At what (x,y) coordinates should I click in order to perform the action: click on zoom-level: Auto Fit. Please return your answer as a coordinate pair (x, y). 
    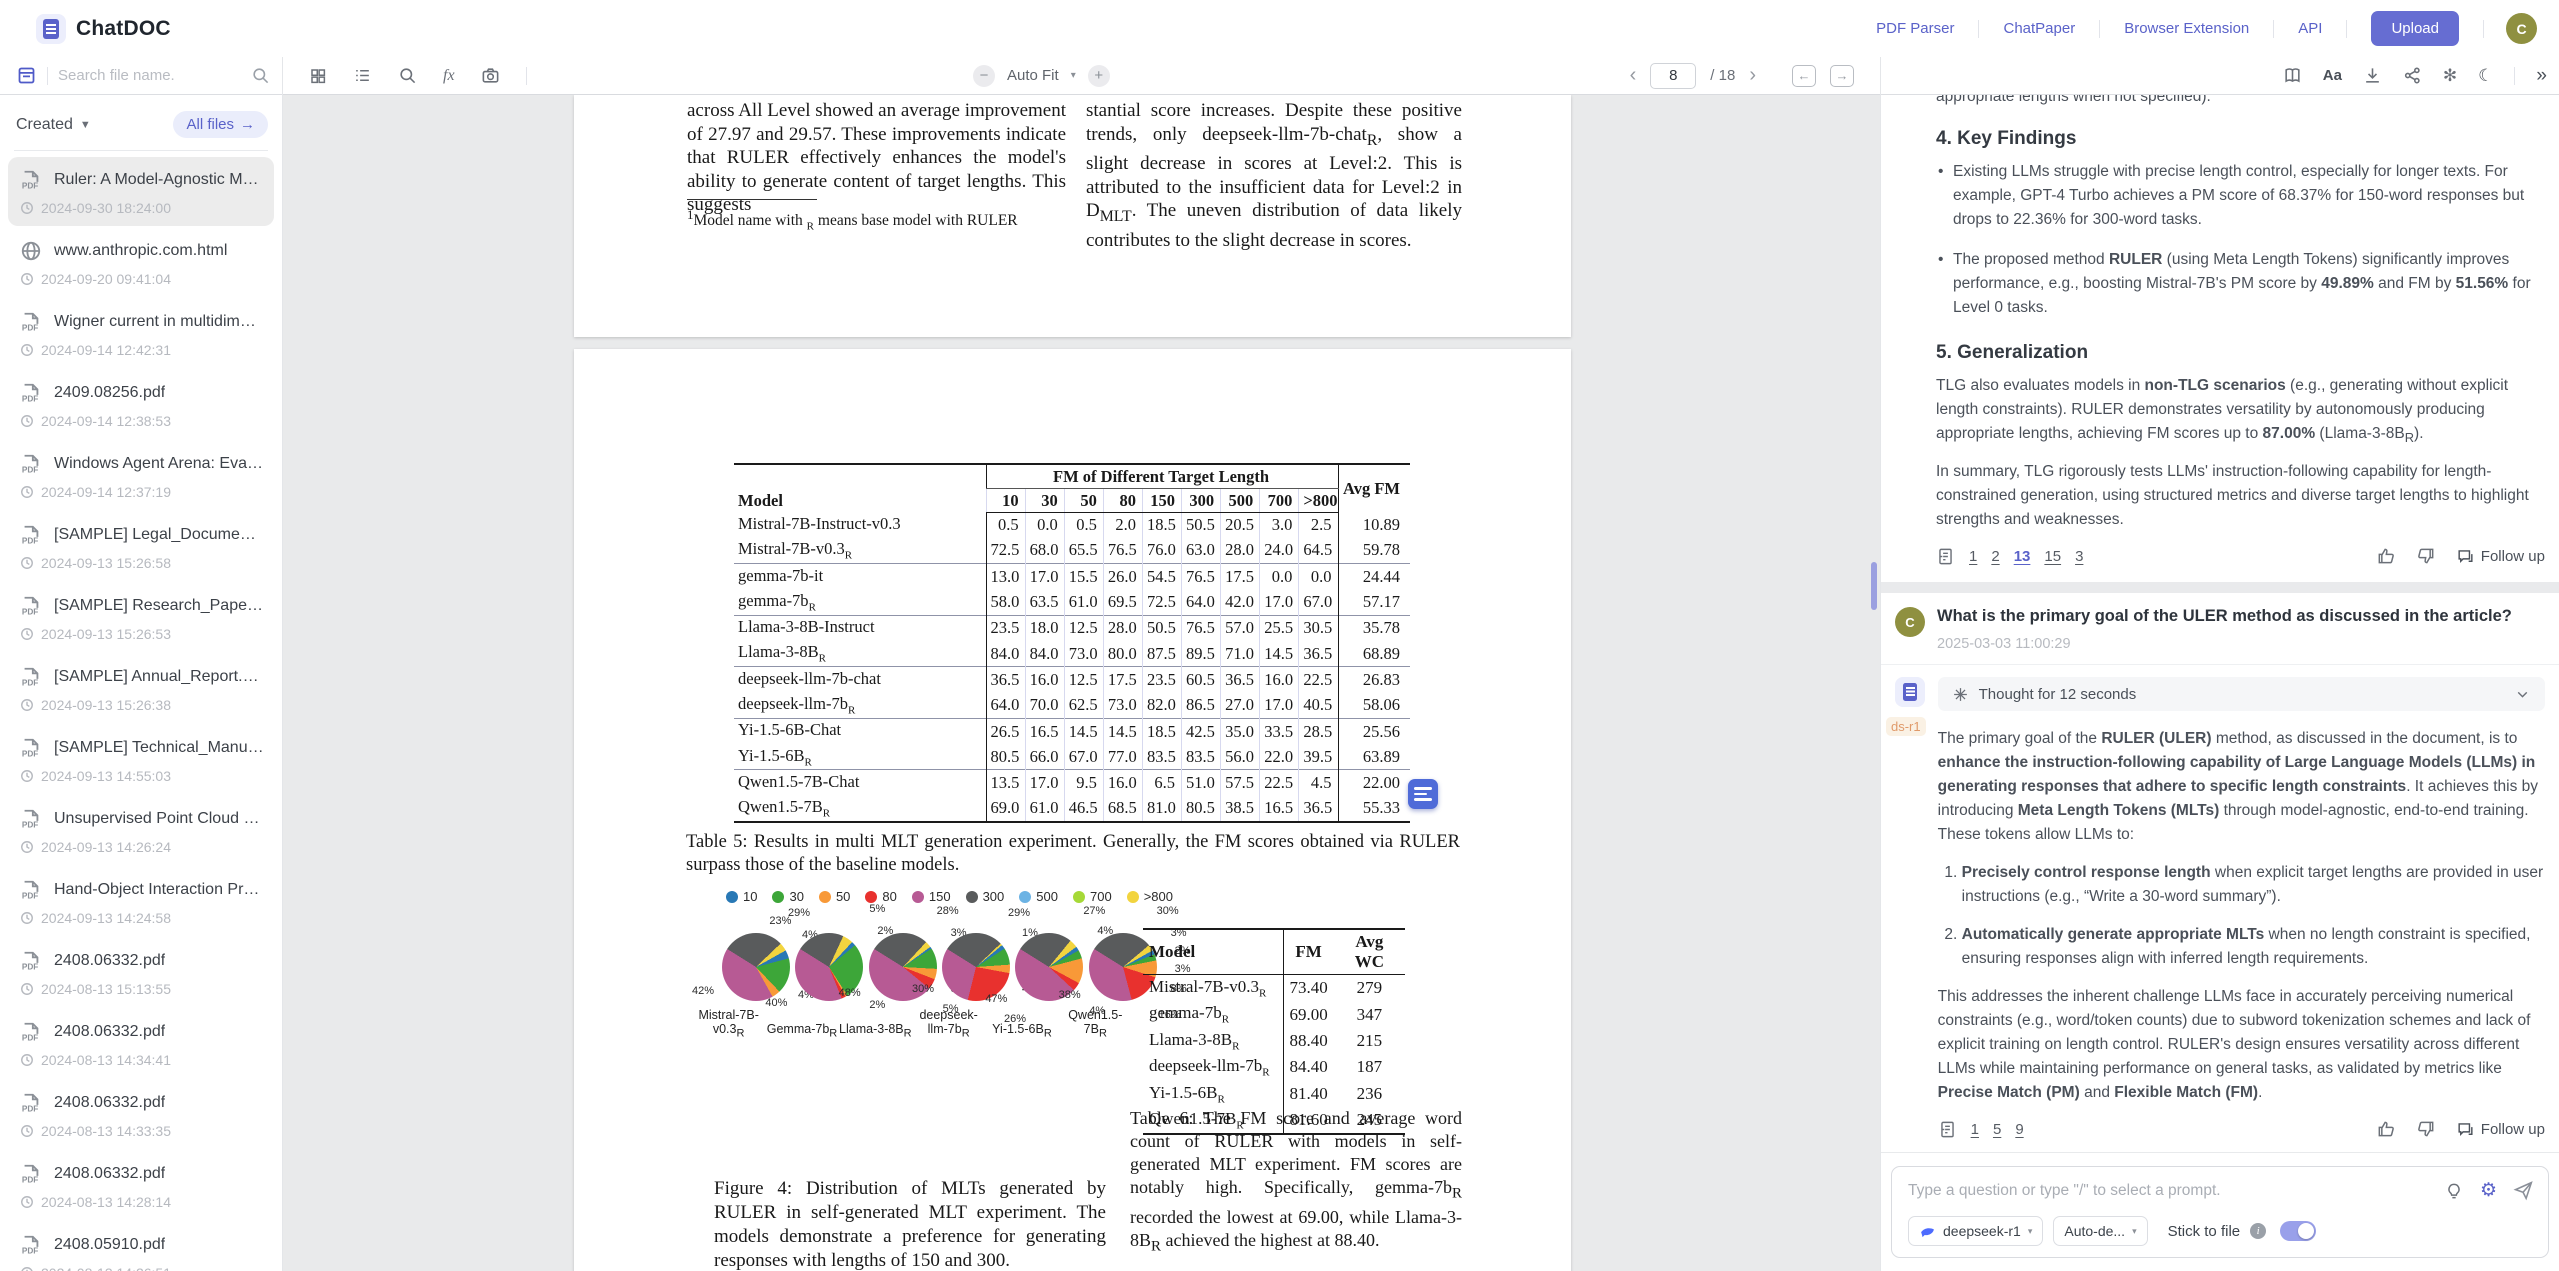
    Looking at the image, I should click on (1033, 75).